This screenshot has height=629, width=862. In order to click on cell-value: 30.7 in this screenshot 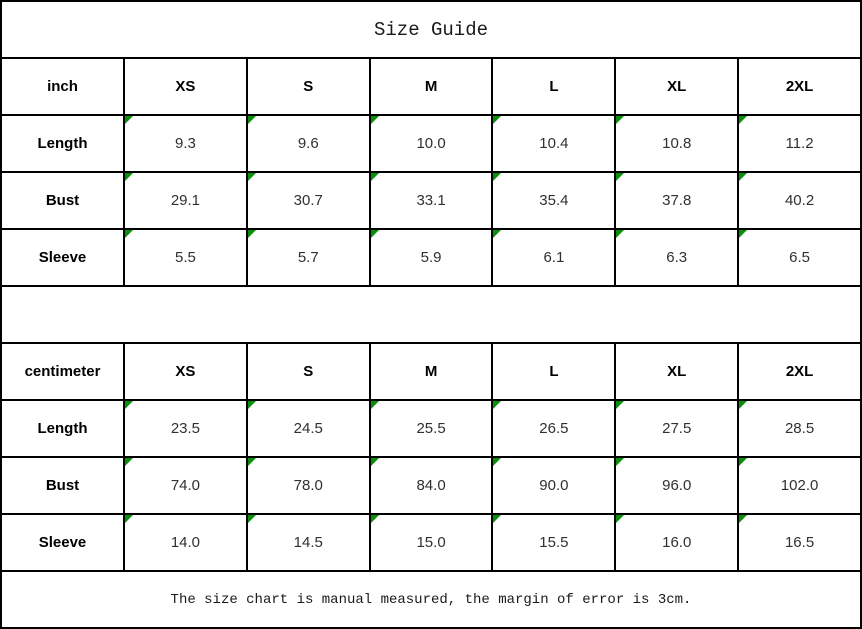, I will do `click(308, 200)`.